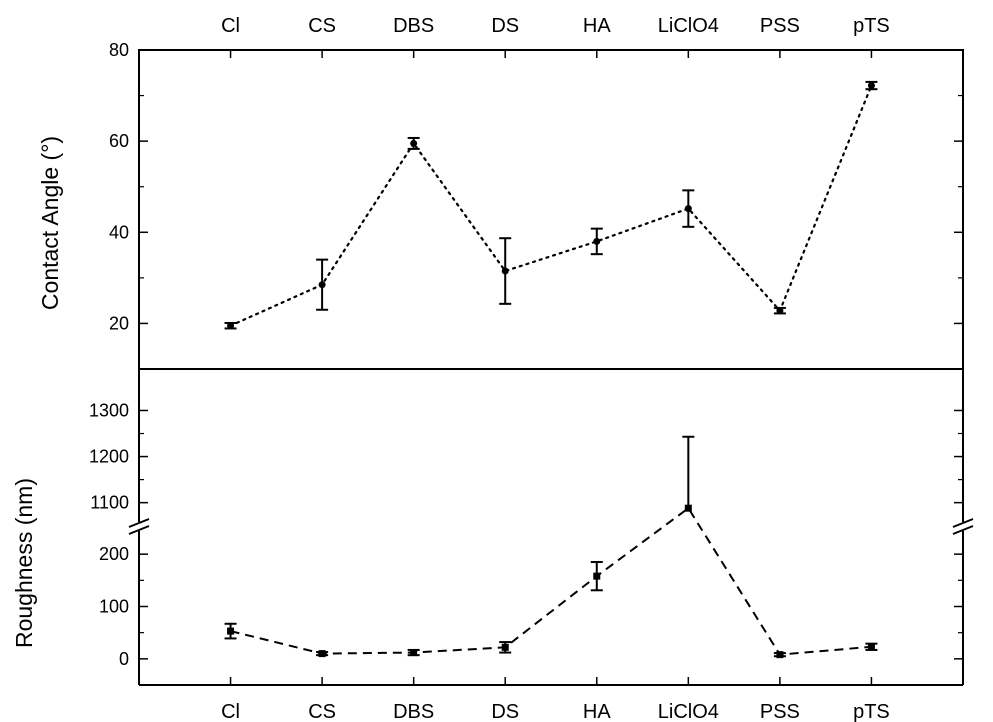 The width and height of the screenshot is (993, 722). What do you see at coordinates (109, 457) in the screenshot?
I see `y-tick-label-bottom: 1200` at bounding box center [109, 457].